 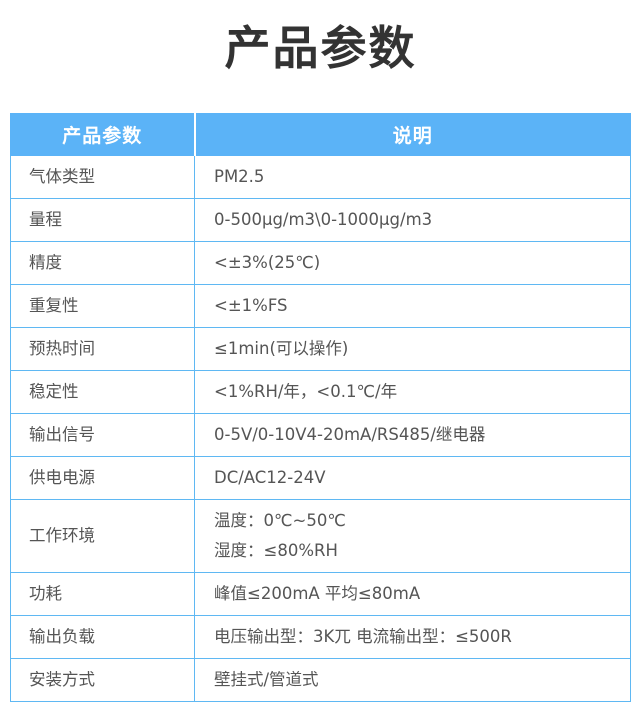 I want to click on value-cell: ≤1min(可以操作), so click(x=412, y=349).